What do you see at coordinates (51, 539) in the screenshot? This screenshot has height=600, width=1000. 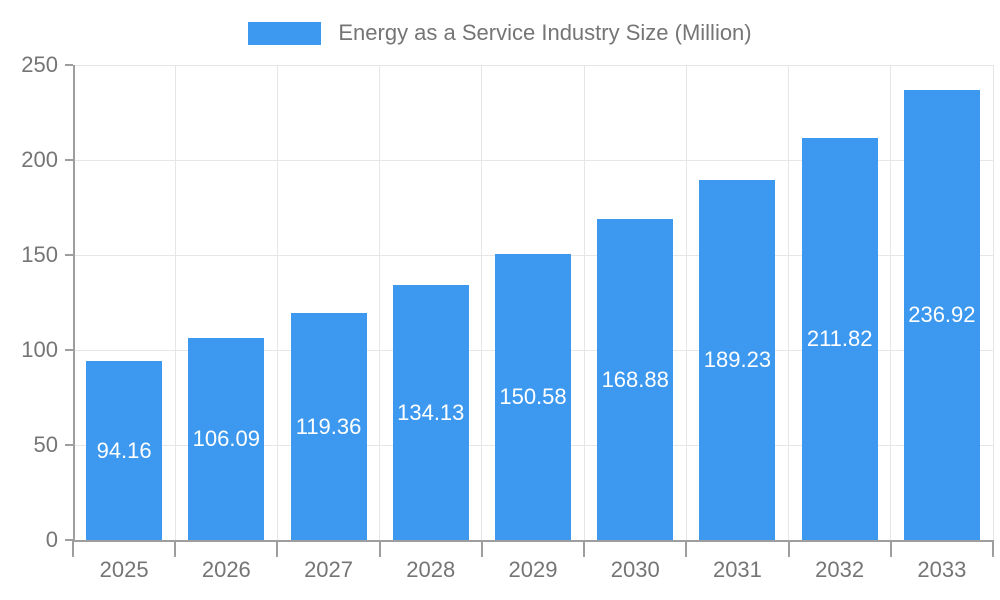 I see `y-axis-tick-label: 0` at bounding box center [51, 539].